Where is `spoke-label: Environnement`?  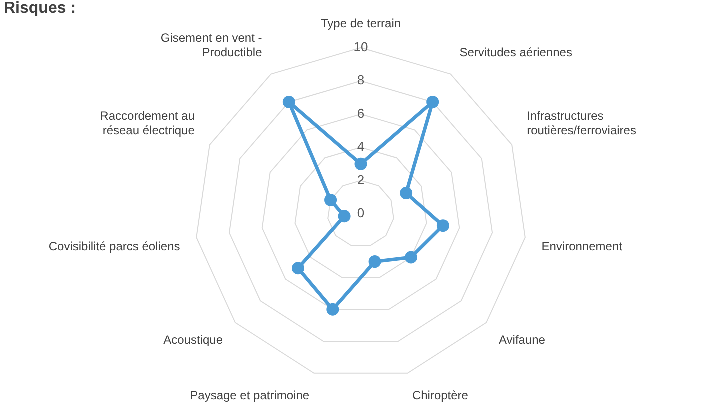
spoke-label: Environnement is located at coordinates (583, 247).